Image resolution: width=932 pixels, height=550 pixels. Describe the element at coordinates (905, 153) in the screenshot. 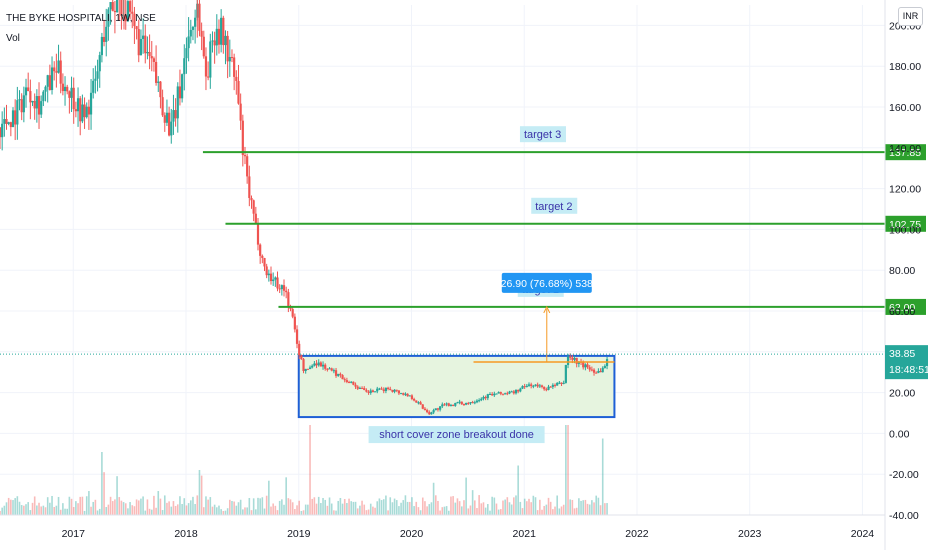

I see `target-price-label: 137.85` at that location.